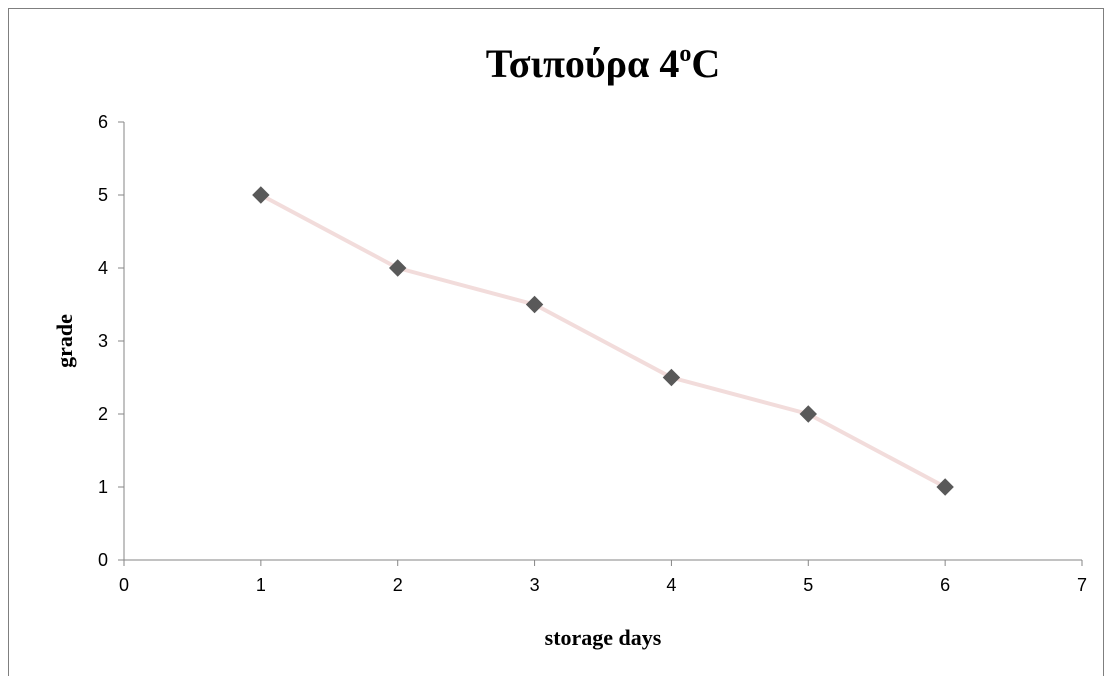 This screenshot has height=678, width=1106. Describe the element at coordinates (103, 487) in the screenshot. I see `y-tick-label: 1` at that location.